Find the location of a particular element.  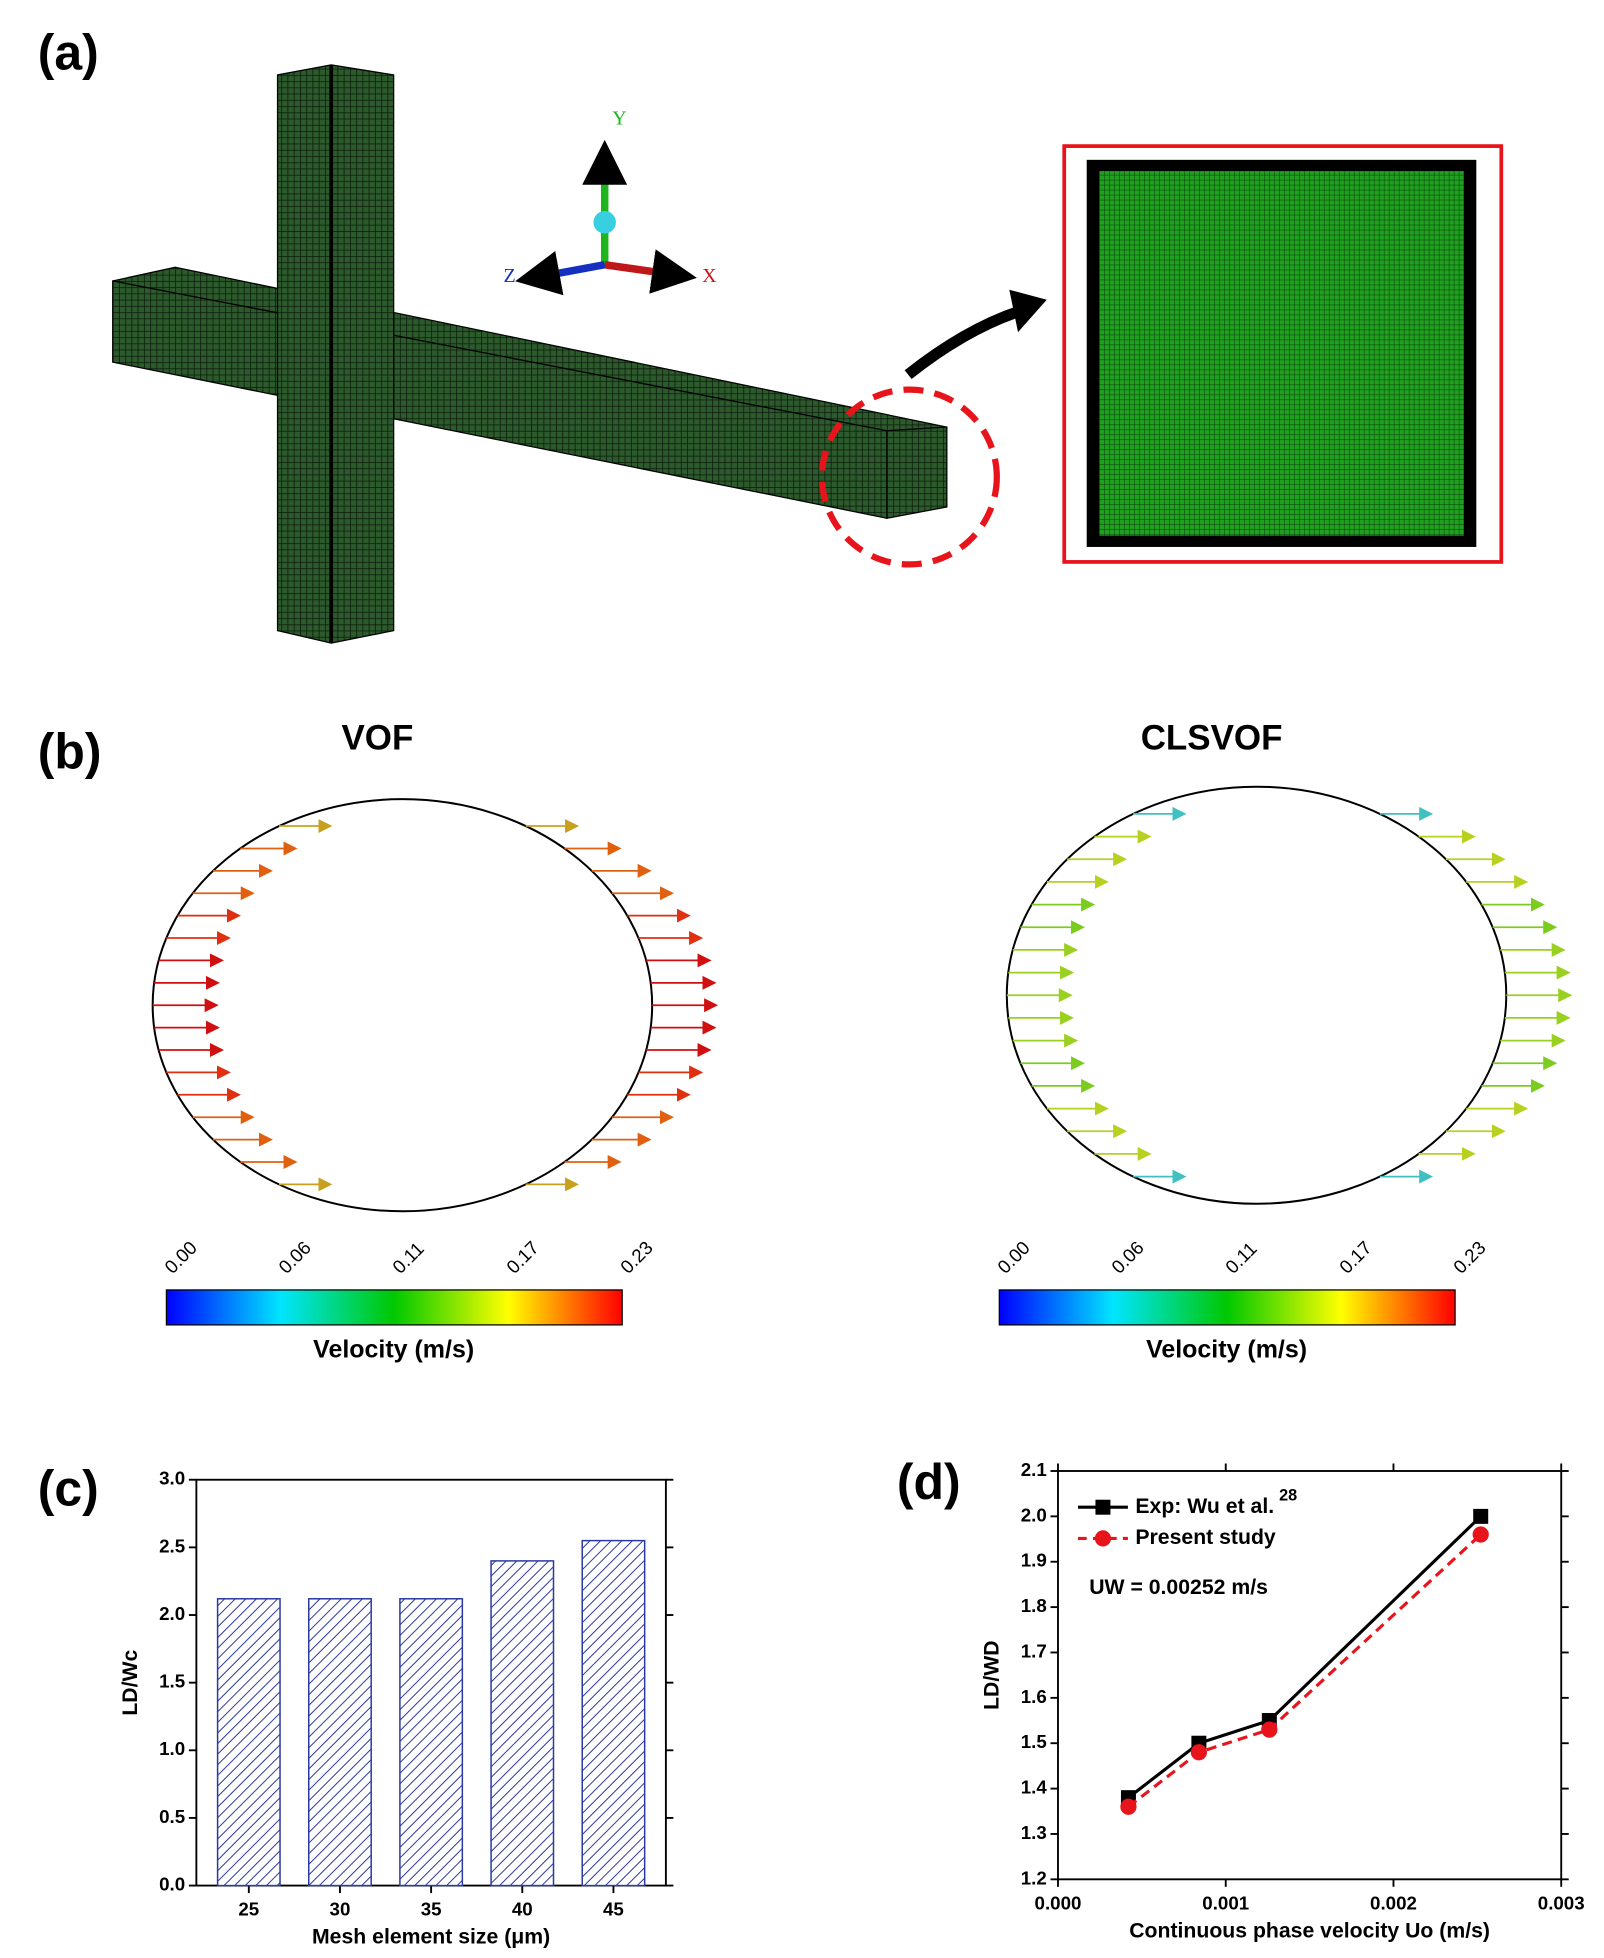

panel-label: (a) is located at coordinates (68, 52).